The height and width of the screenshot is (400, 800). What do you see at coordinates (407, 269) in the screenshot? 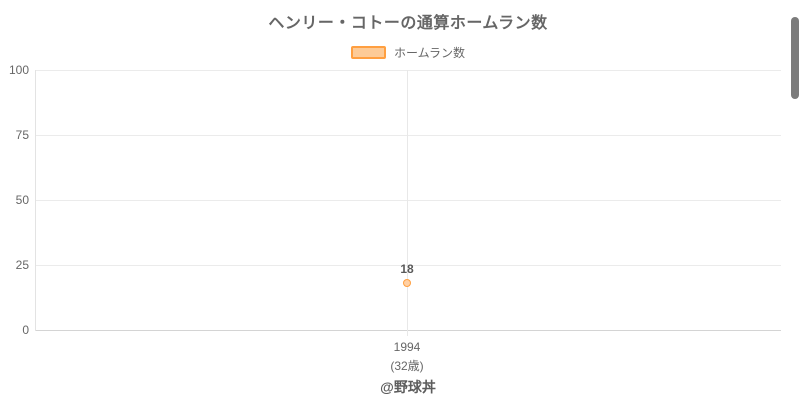
I see `data-point-value-label: 18` at bounding box center [407, 269].